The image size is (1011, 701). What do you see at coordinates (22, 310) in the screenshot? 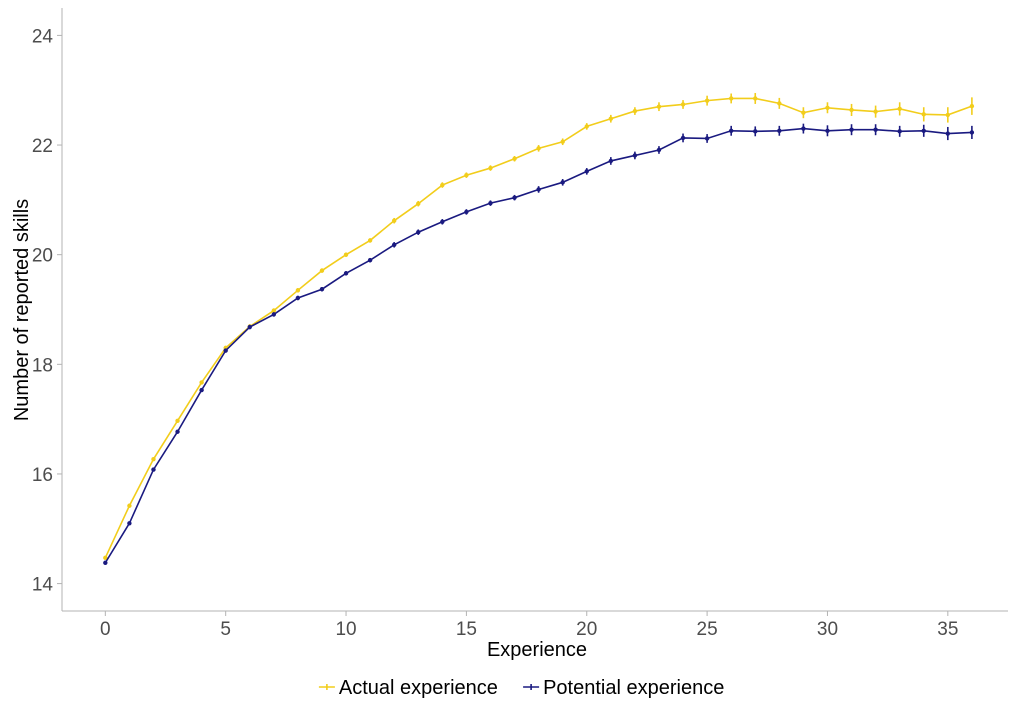
I see `y-axis-title: Number of reported skills` at bounding box center [22, 310].